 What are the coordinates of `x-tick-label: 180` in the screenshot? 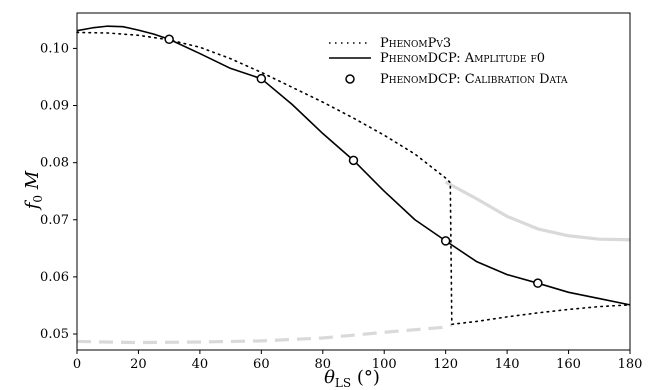 It's located at (630, 364).